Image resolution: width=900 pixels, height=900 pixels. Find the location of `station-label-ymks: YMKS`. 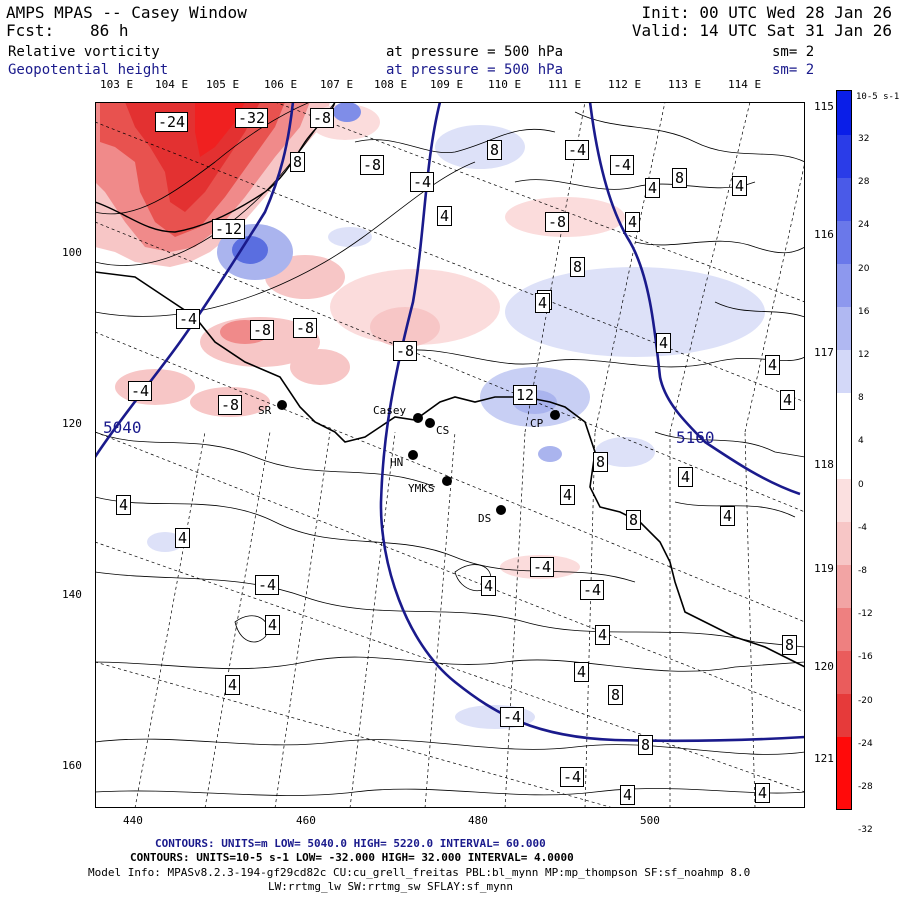

station-label-ymks: YMKS is located at coordinates (421, 488).